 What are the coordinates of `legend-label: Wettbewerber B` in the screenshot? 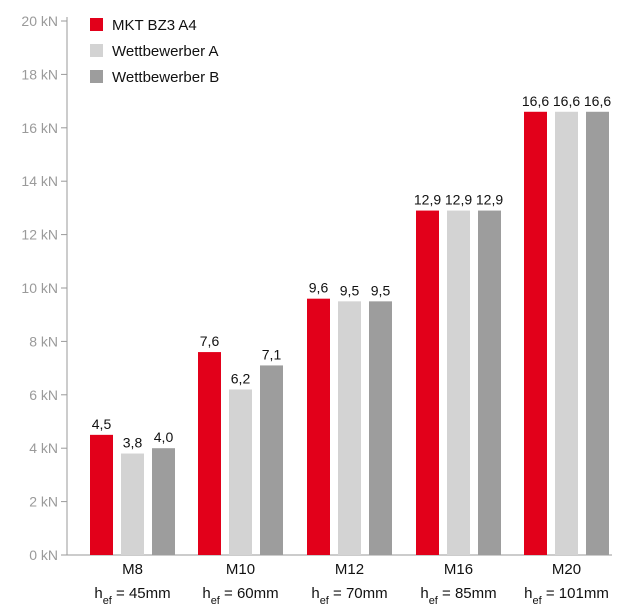 It's located at (165, 77).